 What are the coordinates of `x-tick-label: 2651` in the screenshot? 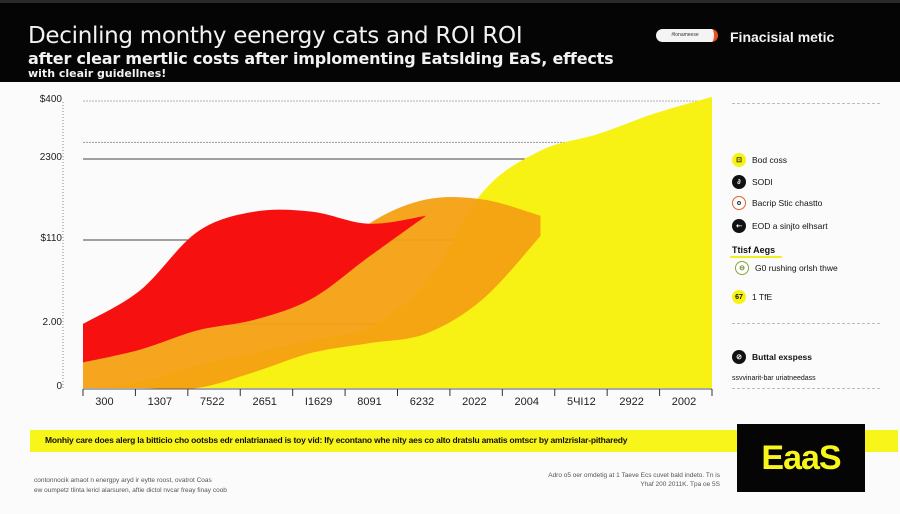 It's located at (264, 402).